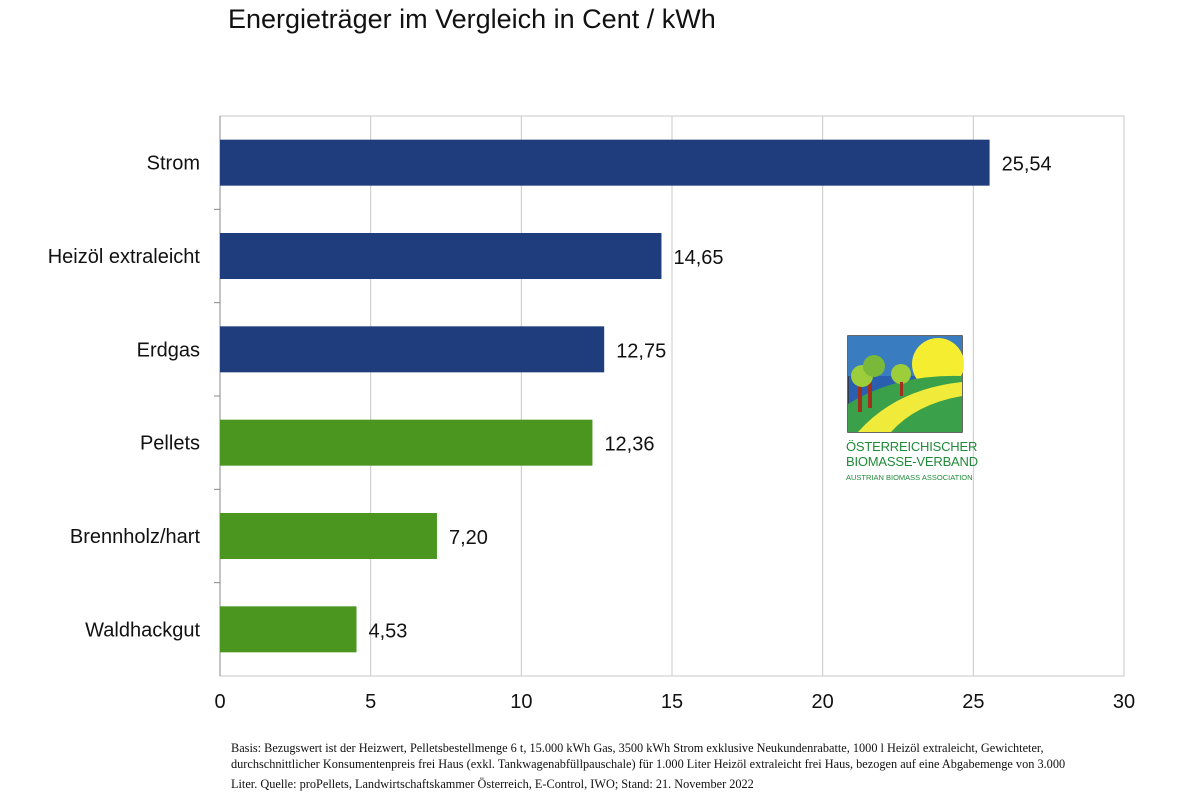 The width and height of the screenshot is (1200, 800). What do you see at coordinates (135, 537) in the screenshot?
I see `category-label: Brennholz/hart` at bounding box center [135, 537].